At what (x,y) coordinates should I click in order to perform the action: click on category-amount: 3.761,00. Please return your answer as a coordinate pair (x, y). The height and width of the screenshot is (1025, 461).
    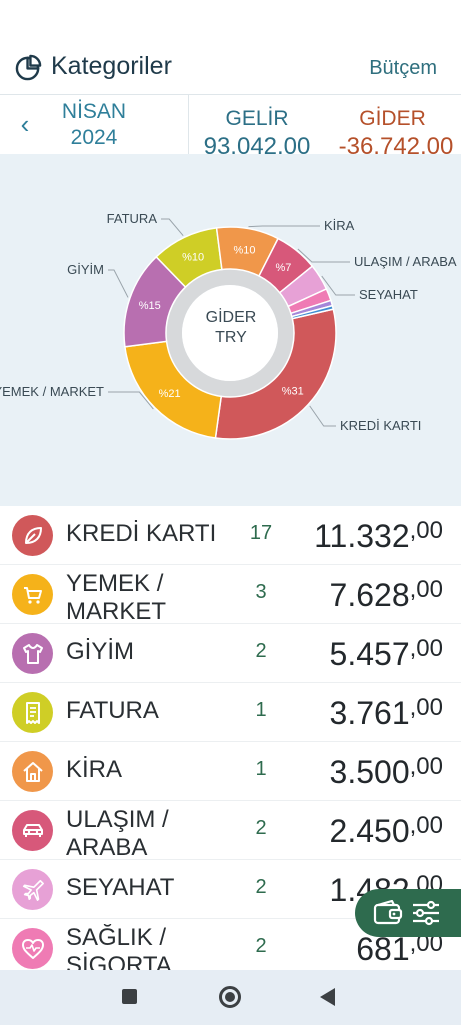
    Looking at the image, I should click on (386, 713).